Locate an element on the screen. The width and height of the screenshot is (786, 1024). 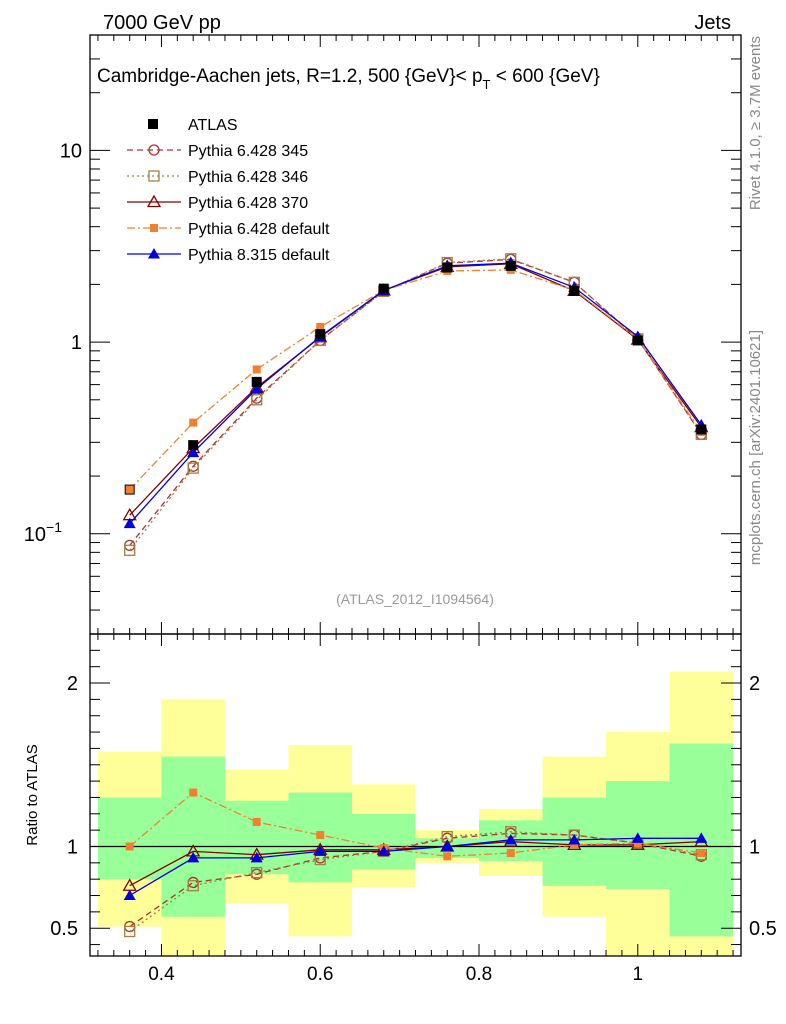
ratio-y-tick-label-right: 1 is located at coordinates (754, 847).